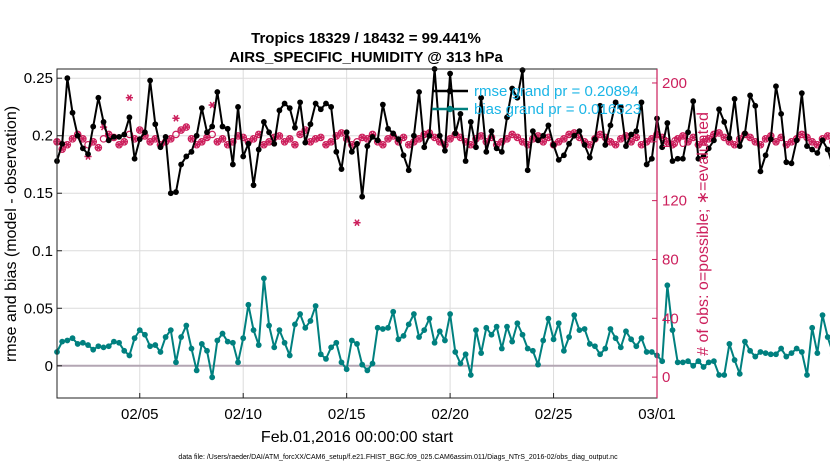  What do you see at coordinates (666, 377) in the screenshot?
I see `y-right-tick-label: 0` at bounding box center [666, 377].